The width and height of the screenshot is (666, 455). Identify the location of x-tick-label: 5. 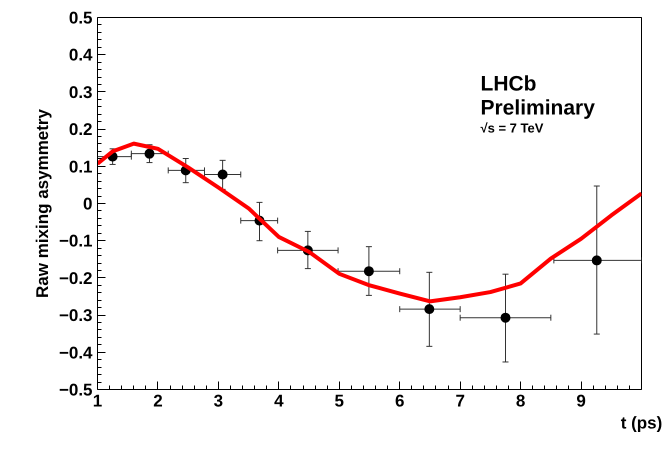
(339, 401).